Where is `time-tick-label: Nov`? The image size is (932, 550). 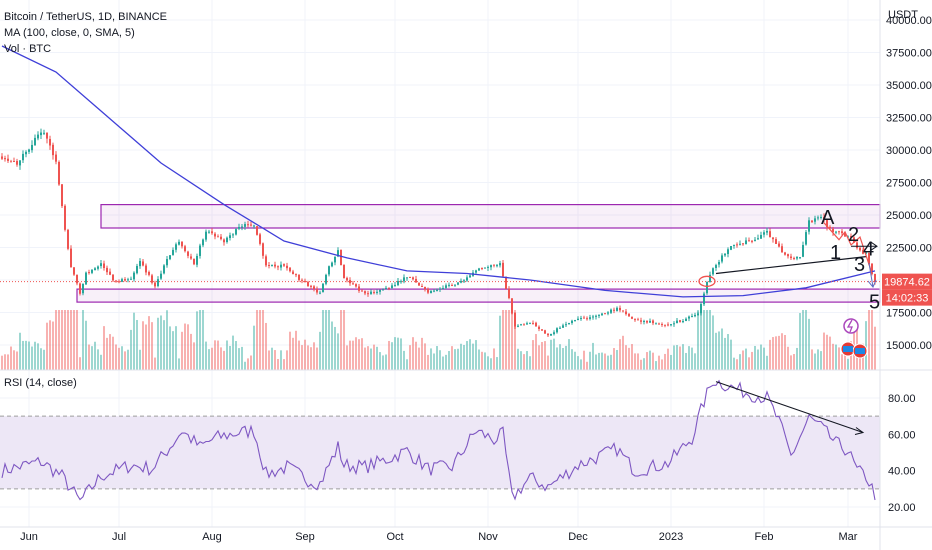
time-tick-label: Nov is located at coordinates (488, 537).